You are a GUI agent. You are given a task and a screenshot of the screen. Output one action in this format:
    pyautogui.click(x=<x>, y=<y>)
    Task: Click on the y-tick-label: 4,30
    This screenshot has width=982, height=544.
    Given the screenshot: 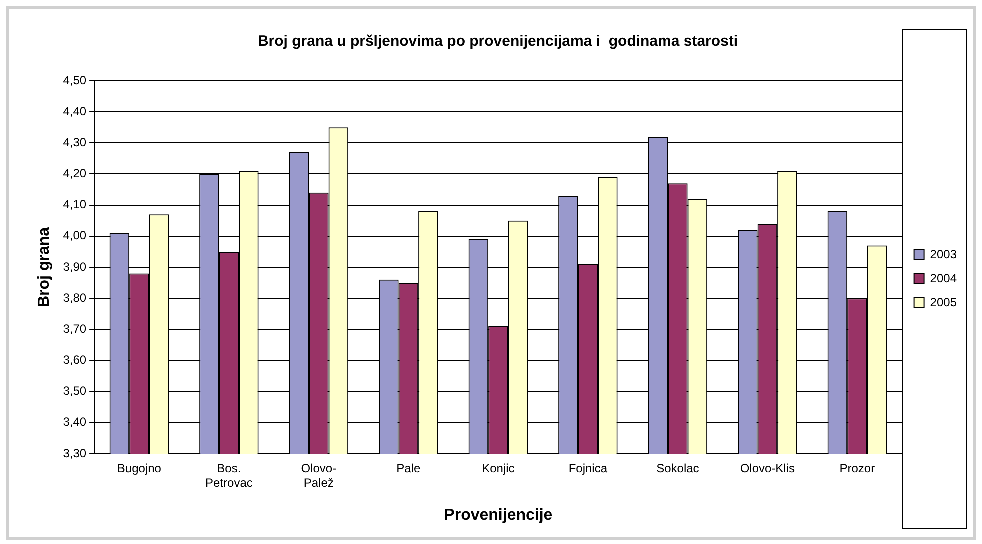 What is the action you would take?
    pyautogui.click(x=75, y=142)
    